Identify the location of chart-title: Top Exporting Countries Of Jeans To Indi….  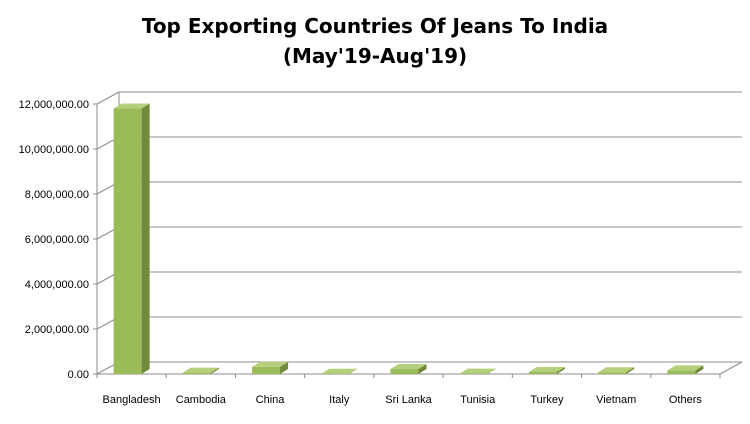
(375, 26).